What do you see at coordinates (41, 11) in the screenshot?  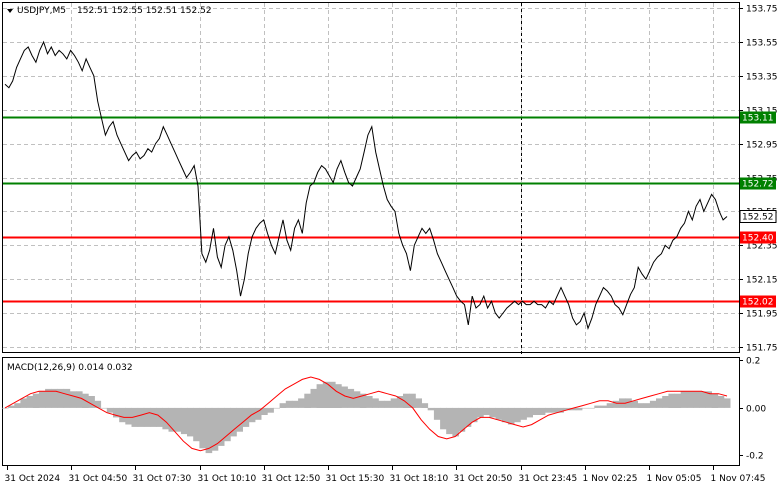 I see `symbol-label: USDJPY,M5` at bounding box center [41, 11].